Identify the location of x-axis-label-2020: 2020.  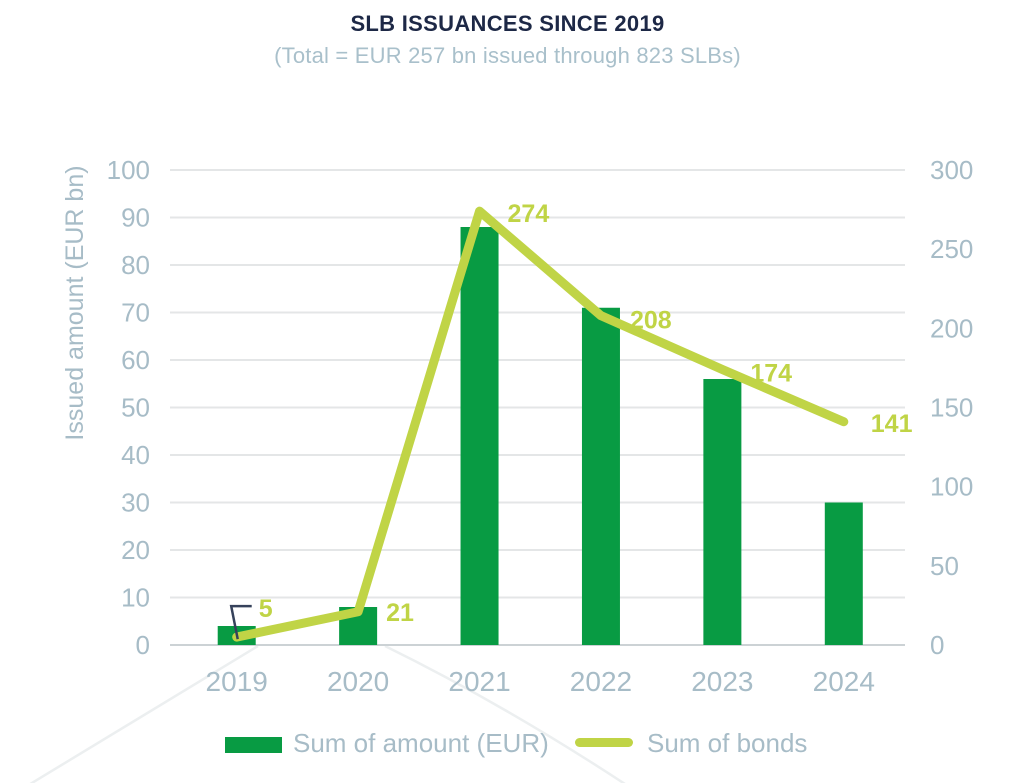
(358, 681).